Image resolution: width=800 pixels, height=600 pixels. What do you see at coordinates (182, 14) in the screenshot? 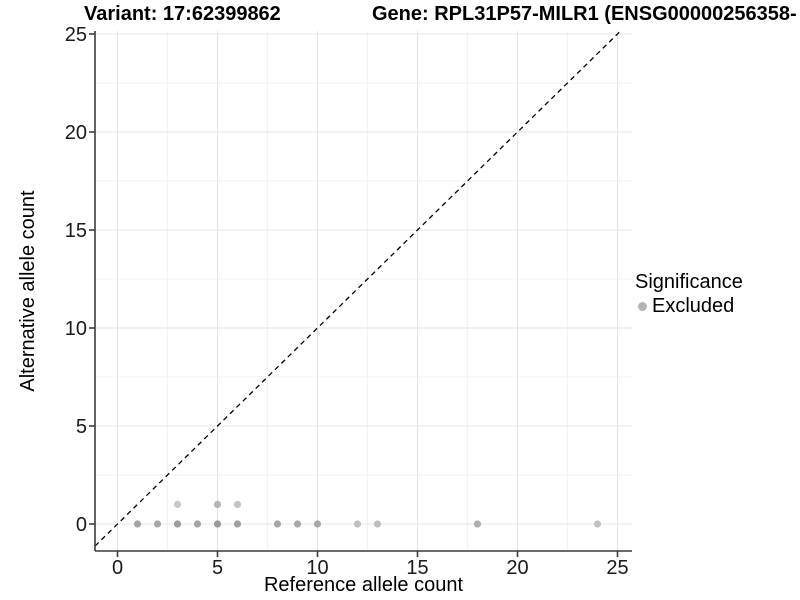
I see `variant-title: Variant: 17:62399862` at bounding box center [182, 14].